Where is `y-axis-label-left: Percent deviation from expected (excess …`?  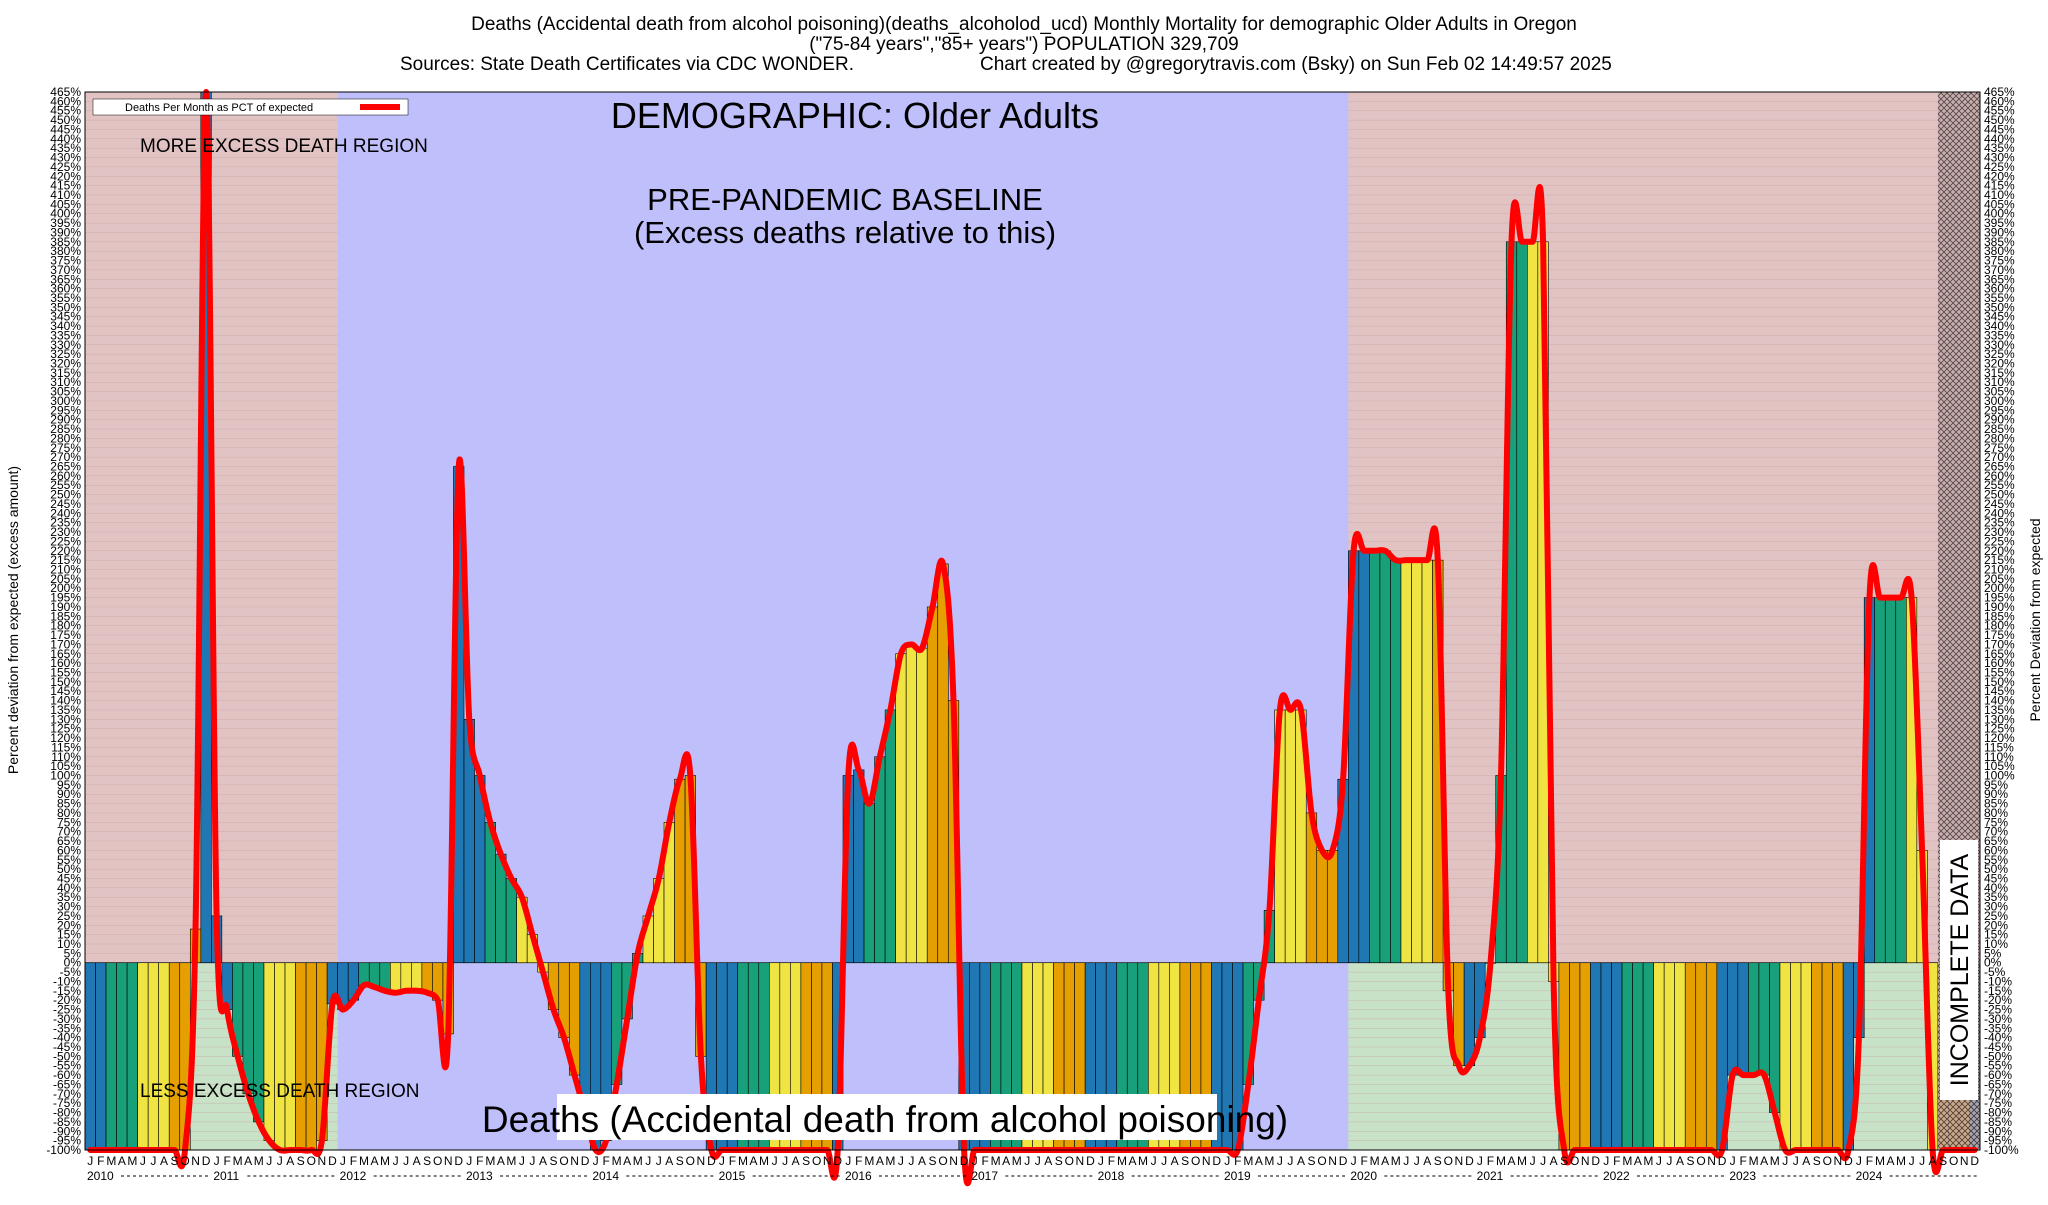
y-axis-label-left: Percent deviation from expected (excess … is located at coordinates (13, 620).